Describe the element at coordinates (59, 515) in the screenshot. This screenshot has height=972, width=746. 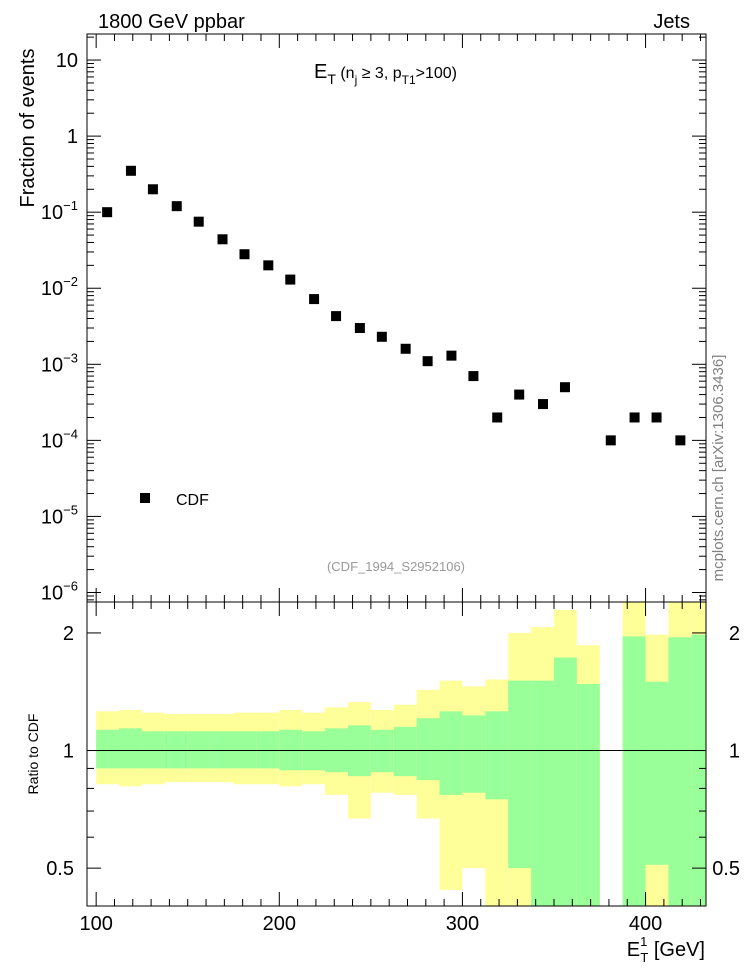
I see `main-y-tick-label: 10⁻⁵` at that location.